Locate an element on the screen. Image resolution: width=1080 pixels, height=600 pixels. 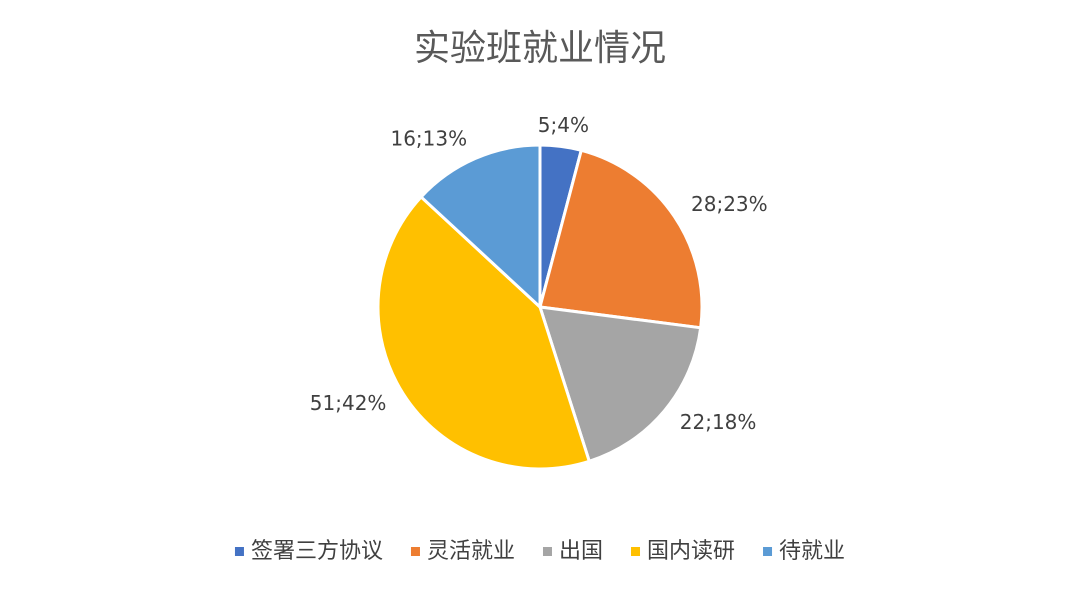
chart-title: 实验班就业情况 is located at coordinates (540, 48).